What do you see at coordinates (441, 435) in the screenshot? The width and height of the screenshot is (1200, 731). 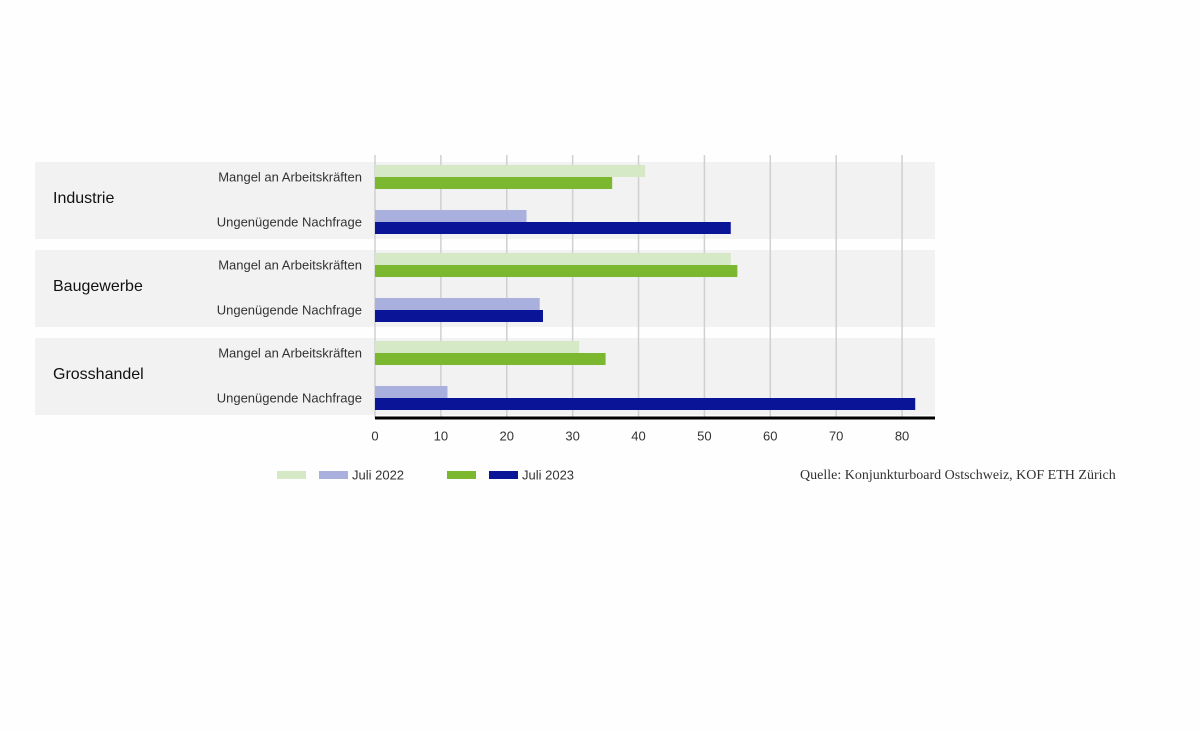 I see `x-tick-label: 10` at bounding box center [441, 435].